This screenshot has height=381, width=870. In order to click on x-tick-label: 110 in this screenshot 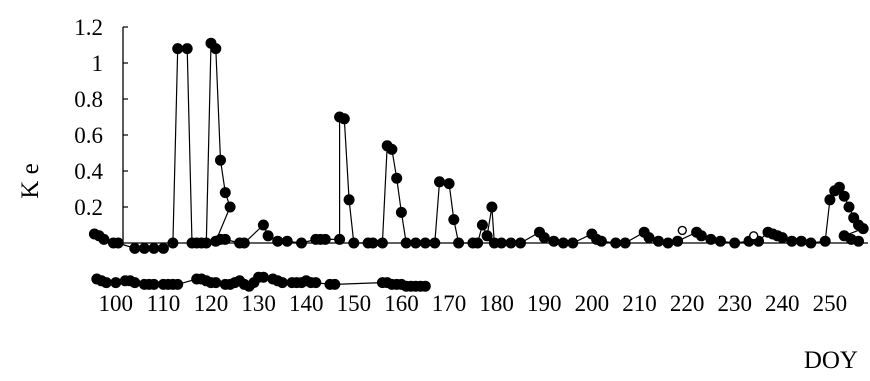, I will do `click(164, 303)`.